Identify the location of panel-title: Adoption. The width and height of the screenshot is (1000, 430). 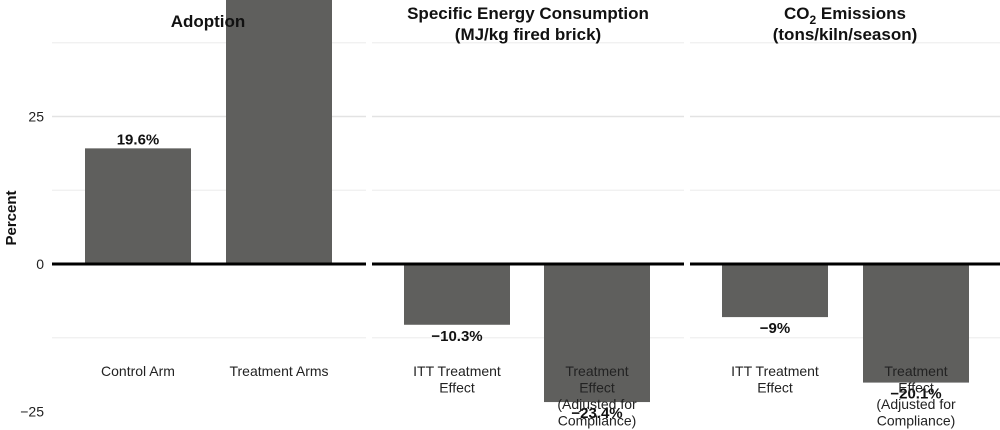
(208, 21).